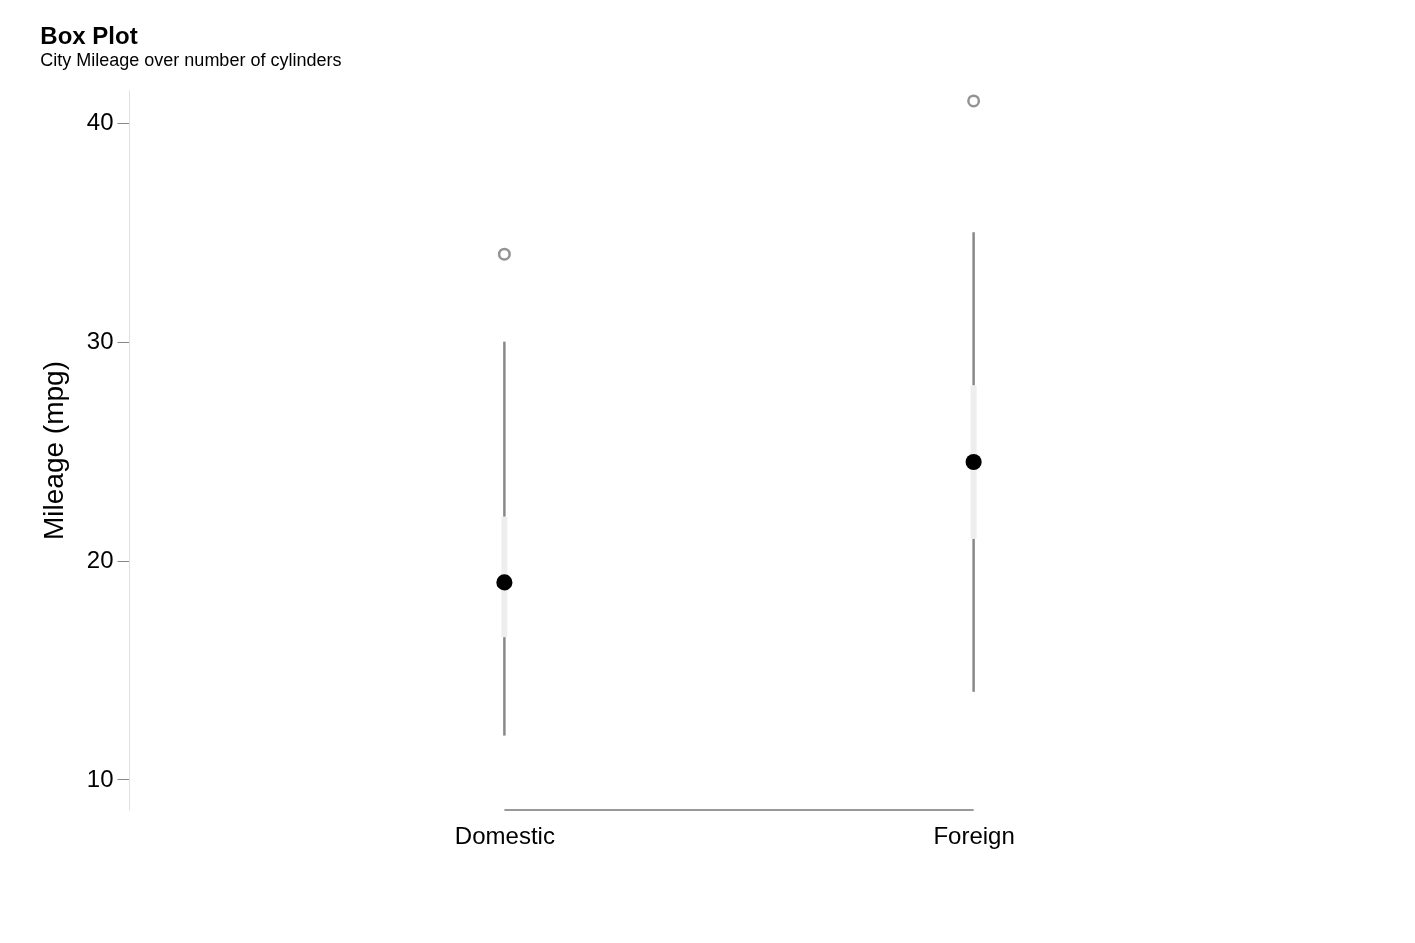  I want to click on chart-subtitle: City Mileage over number of cylinders, so click(191, 60).